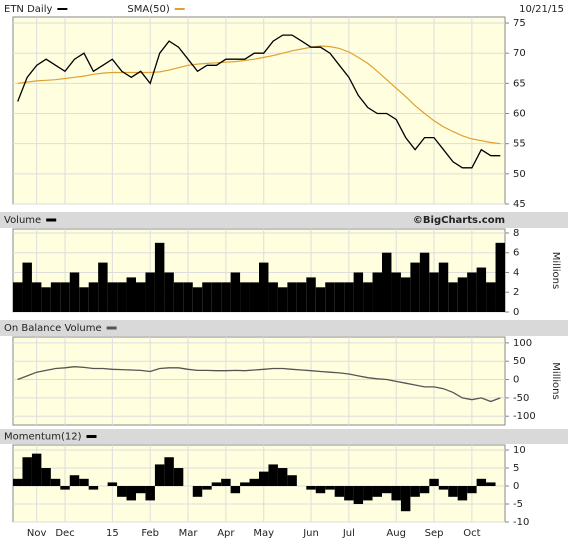 Image resolution: width=568 pixels, height=546 pixels. Describe the element at coordinates (471, 533) in the screenshot. I see `x-tick-label: Oct` at that location.